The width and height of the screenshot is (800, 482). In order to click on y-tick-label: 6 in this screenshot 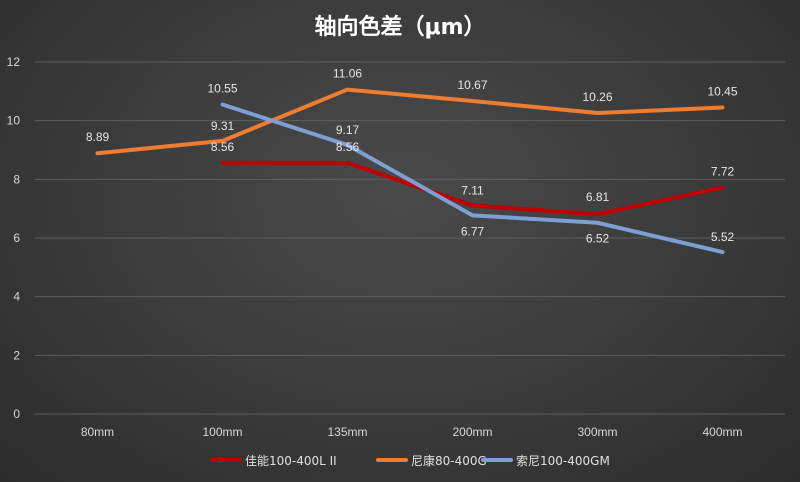, I will do `click(16, 238)`.